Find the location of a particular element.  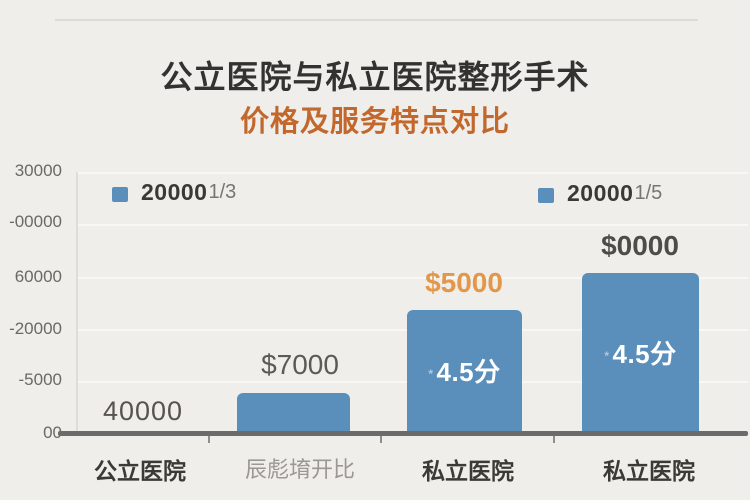

y-tick-label: 30000 is located at coordinates (38, 170).